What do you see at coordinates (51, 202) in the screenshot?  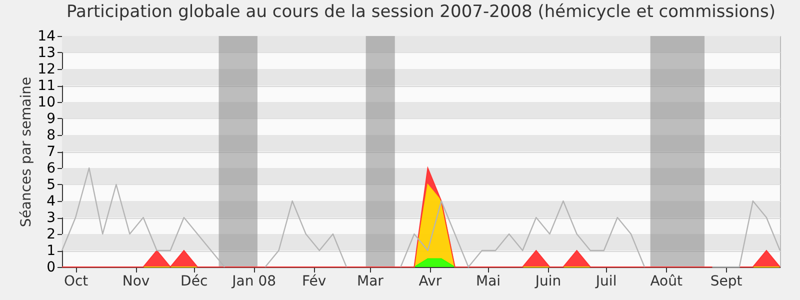 I see `y-tick-label: 4` at bounding box center [51, 202].